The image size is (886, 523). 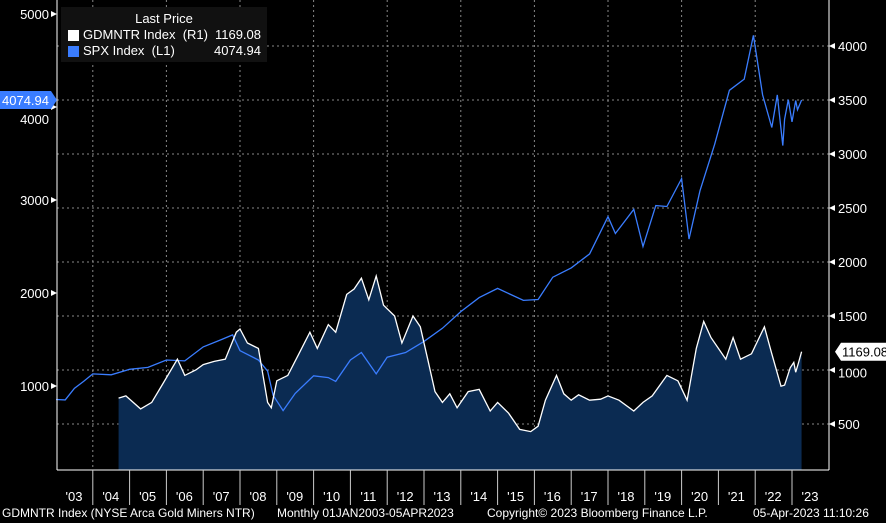 I want to click on gdmntr-last-tag, so click(x=860, y=351).